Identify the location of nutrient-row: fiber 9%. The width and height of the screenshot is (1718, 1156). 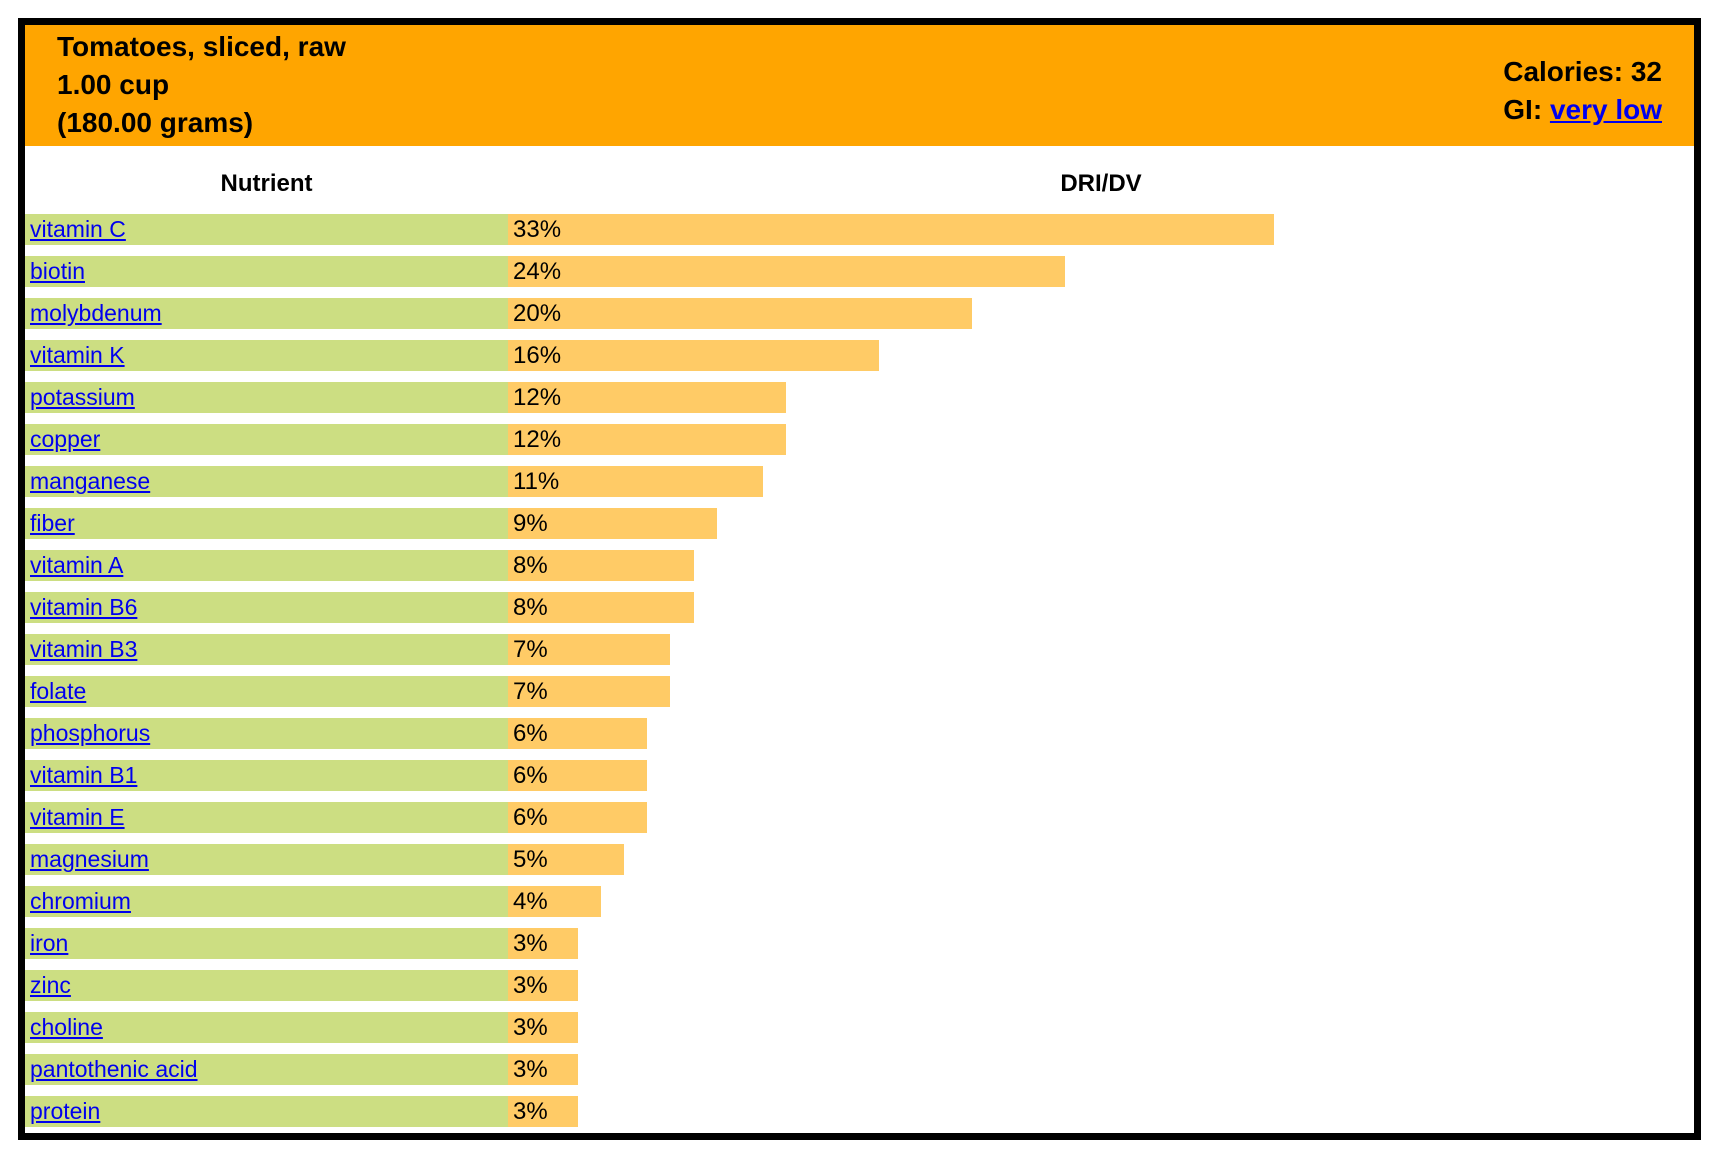
(859, 523).